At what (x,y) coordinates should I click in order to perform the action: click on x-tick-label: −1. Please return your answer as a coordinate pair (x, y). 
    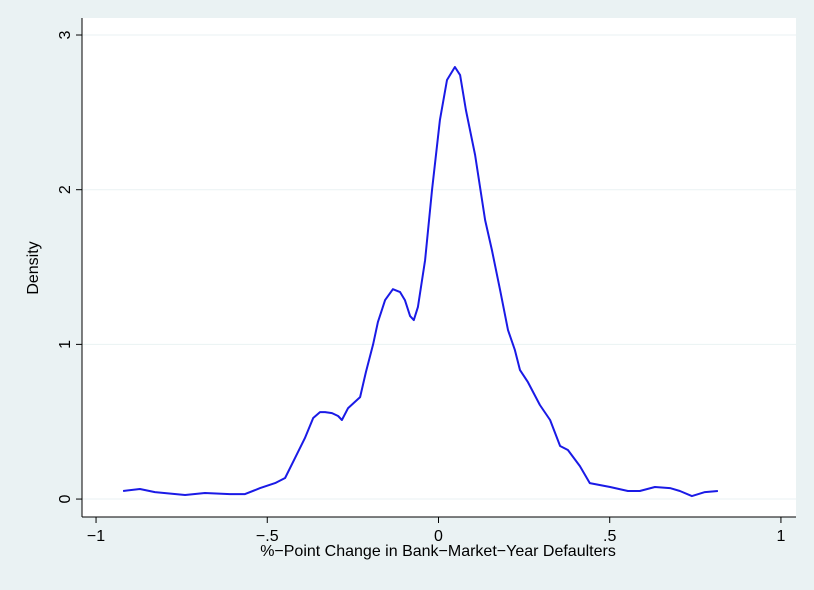
    Looking at the image, I should click on (96, 536).